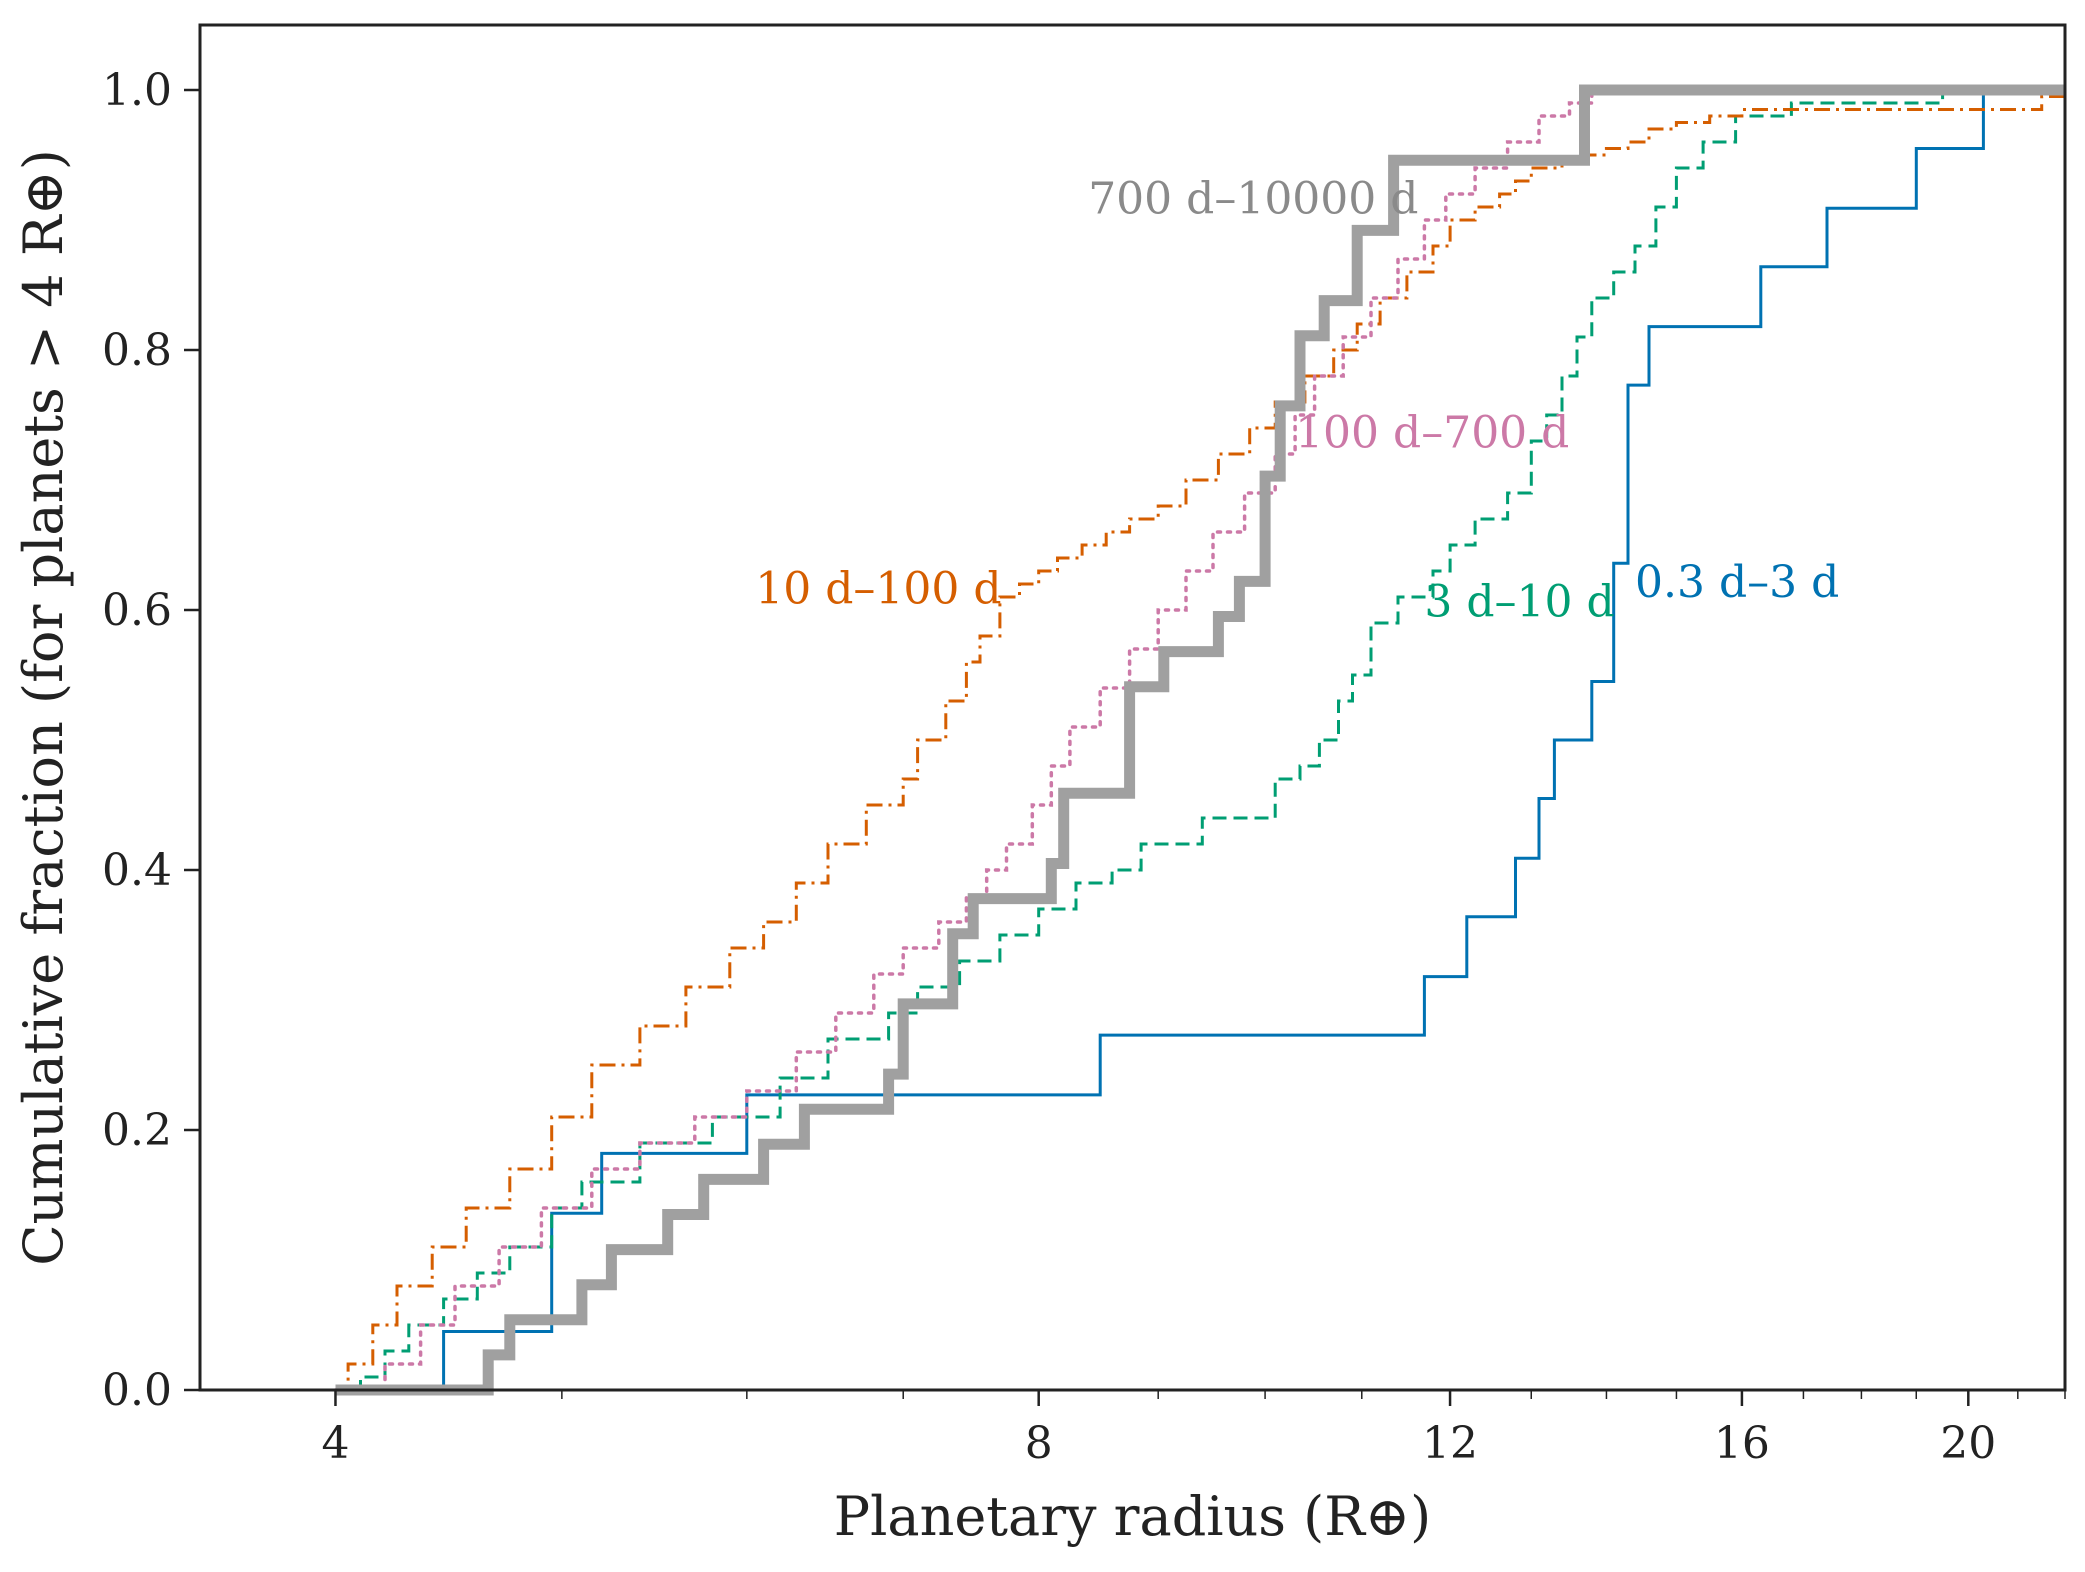 Image resolution: width=2085 pixels, height=1572 pixels. What do you see at coordinates (1253, 199) in the screenshot?
I see `series-label-4: 700 d–10000 d` at bounding box center [1253, 199].